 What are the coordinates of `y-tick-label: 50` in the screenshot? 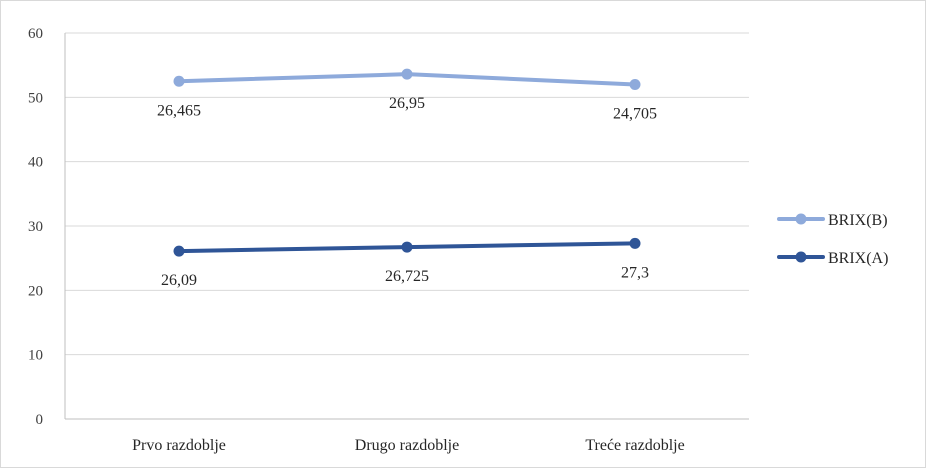 It's located at (35, 98).